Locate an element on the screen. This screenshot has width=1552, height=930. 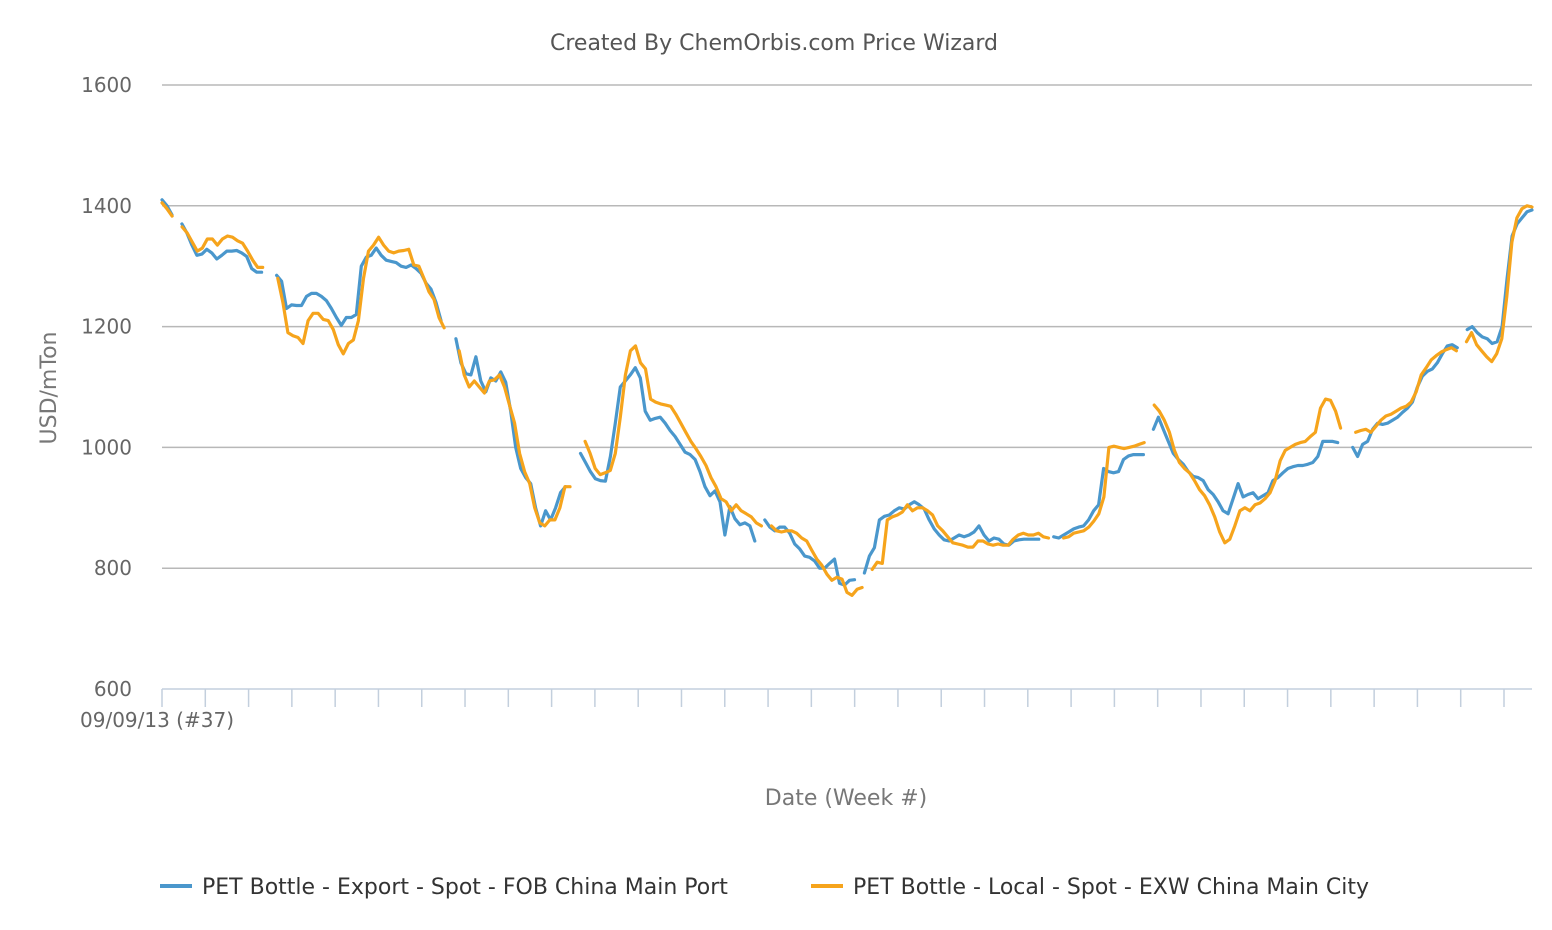
x-axis-title: Date (Week #) is located at coordinates (846, 798).